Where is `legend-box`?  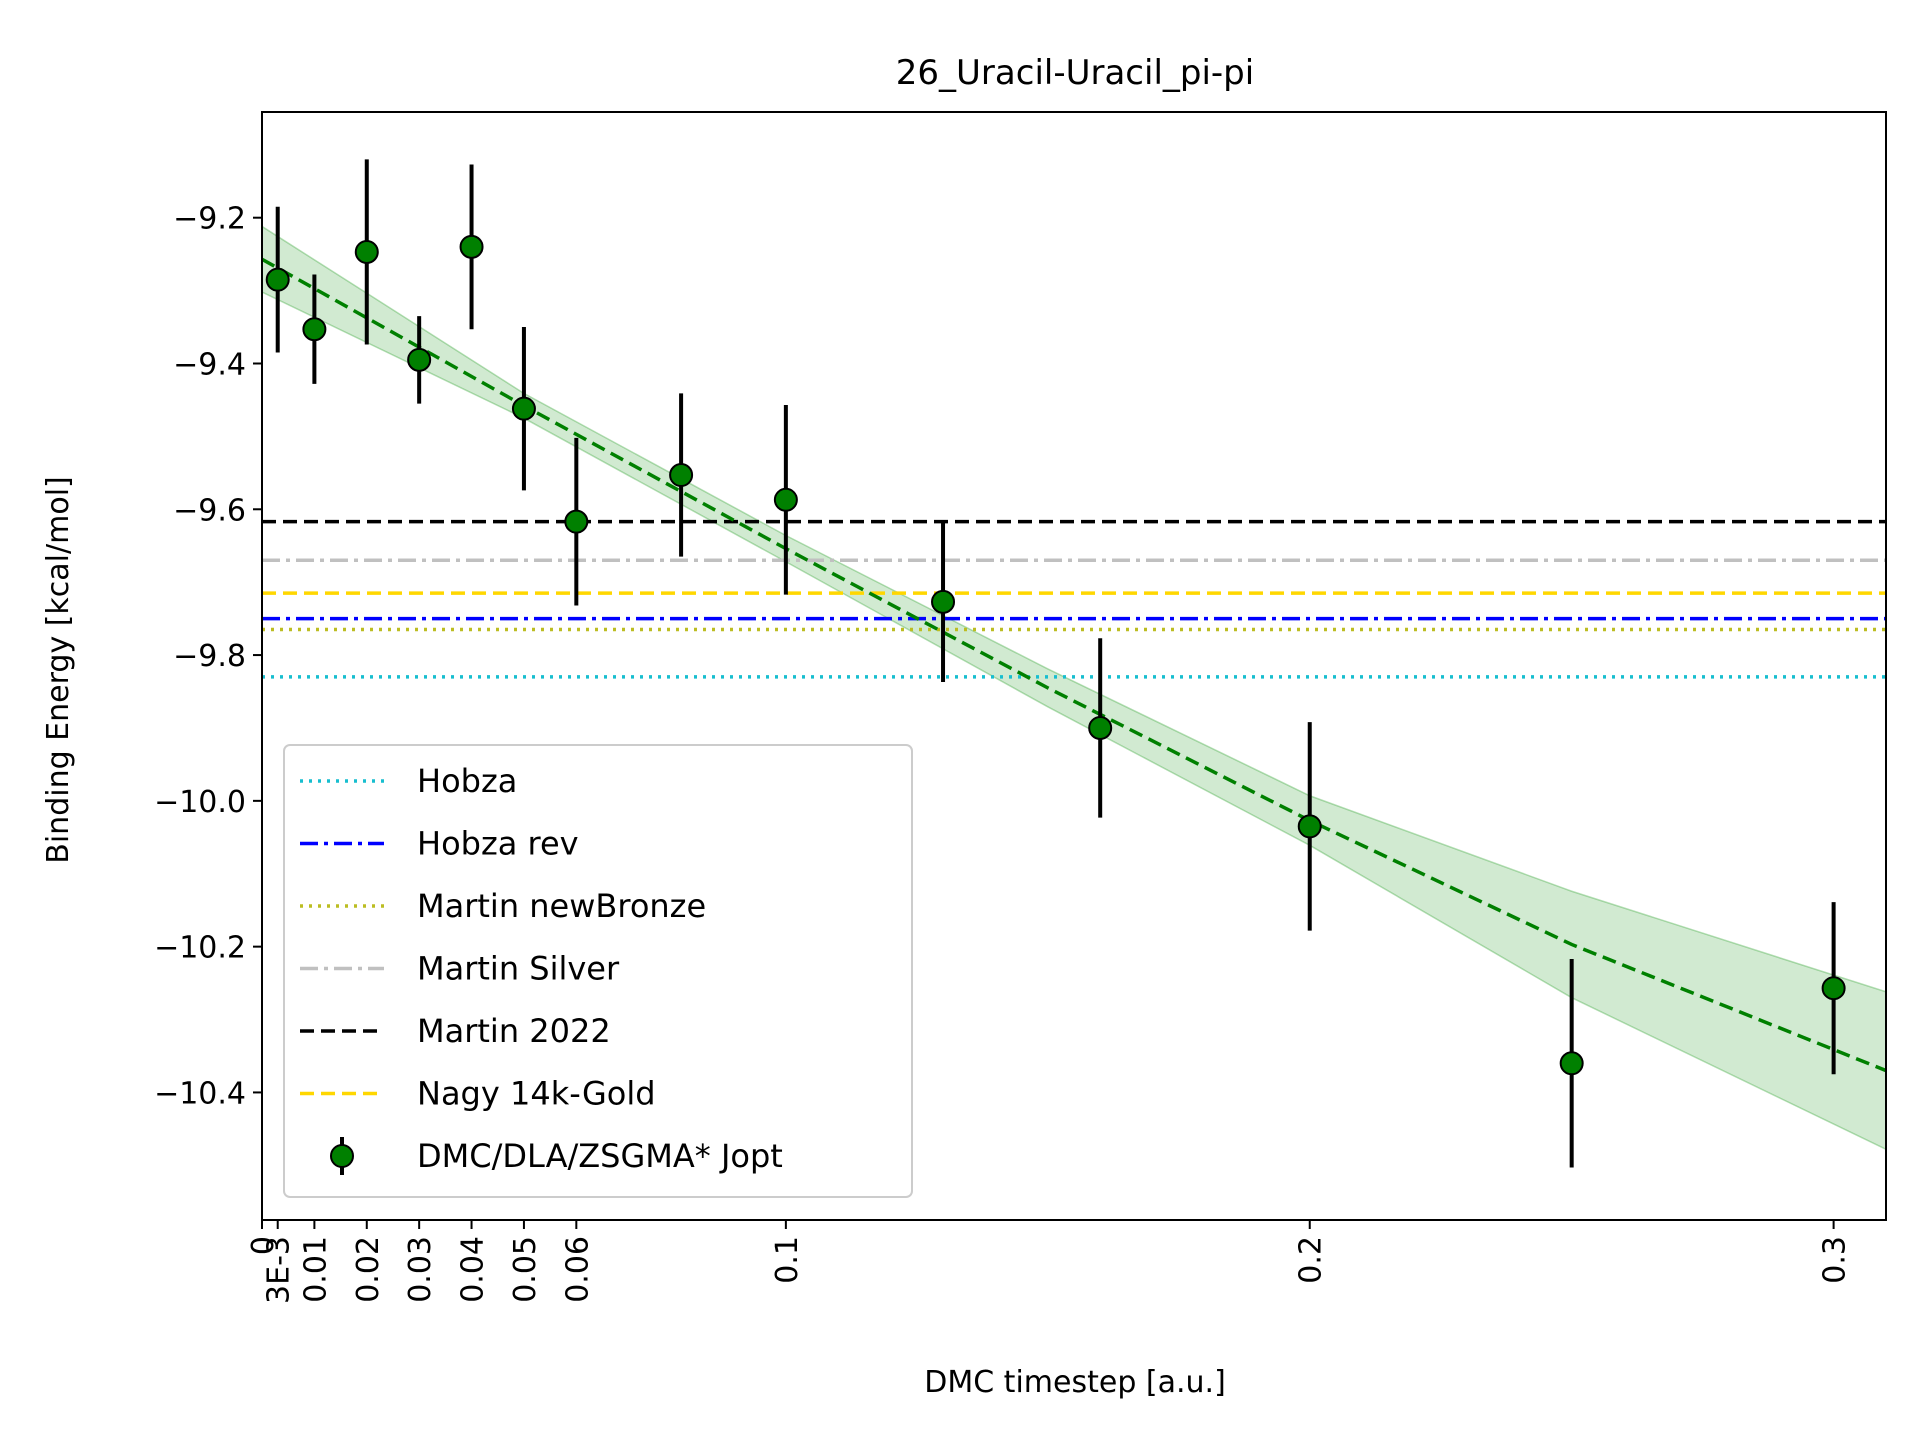
legend-box is located at coordinates (598, 971).